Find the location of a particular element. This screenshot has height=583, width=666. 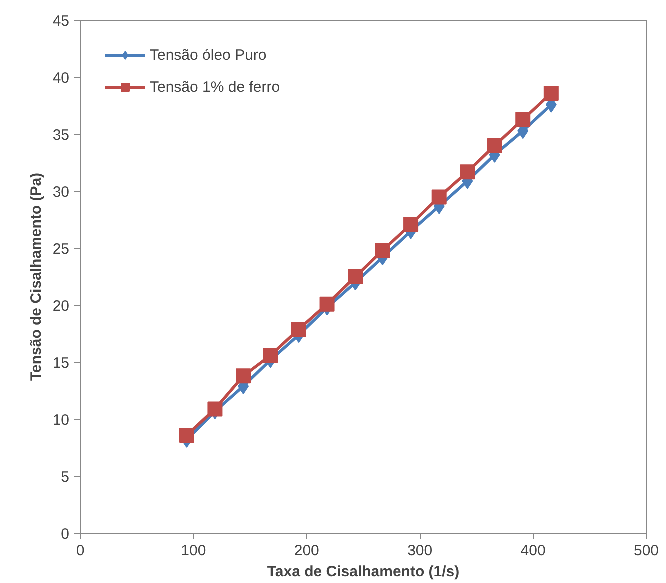

x-tick-label: 400 is located at coordinates (533, 551).